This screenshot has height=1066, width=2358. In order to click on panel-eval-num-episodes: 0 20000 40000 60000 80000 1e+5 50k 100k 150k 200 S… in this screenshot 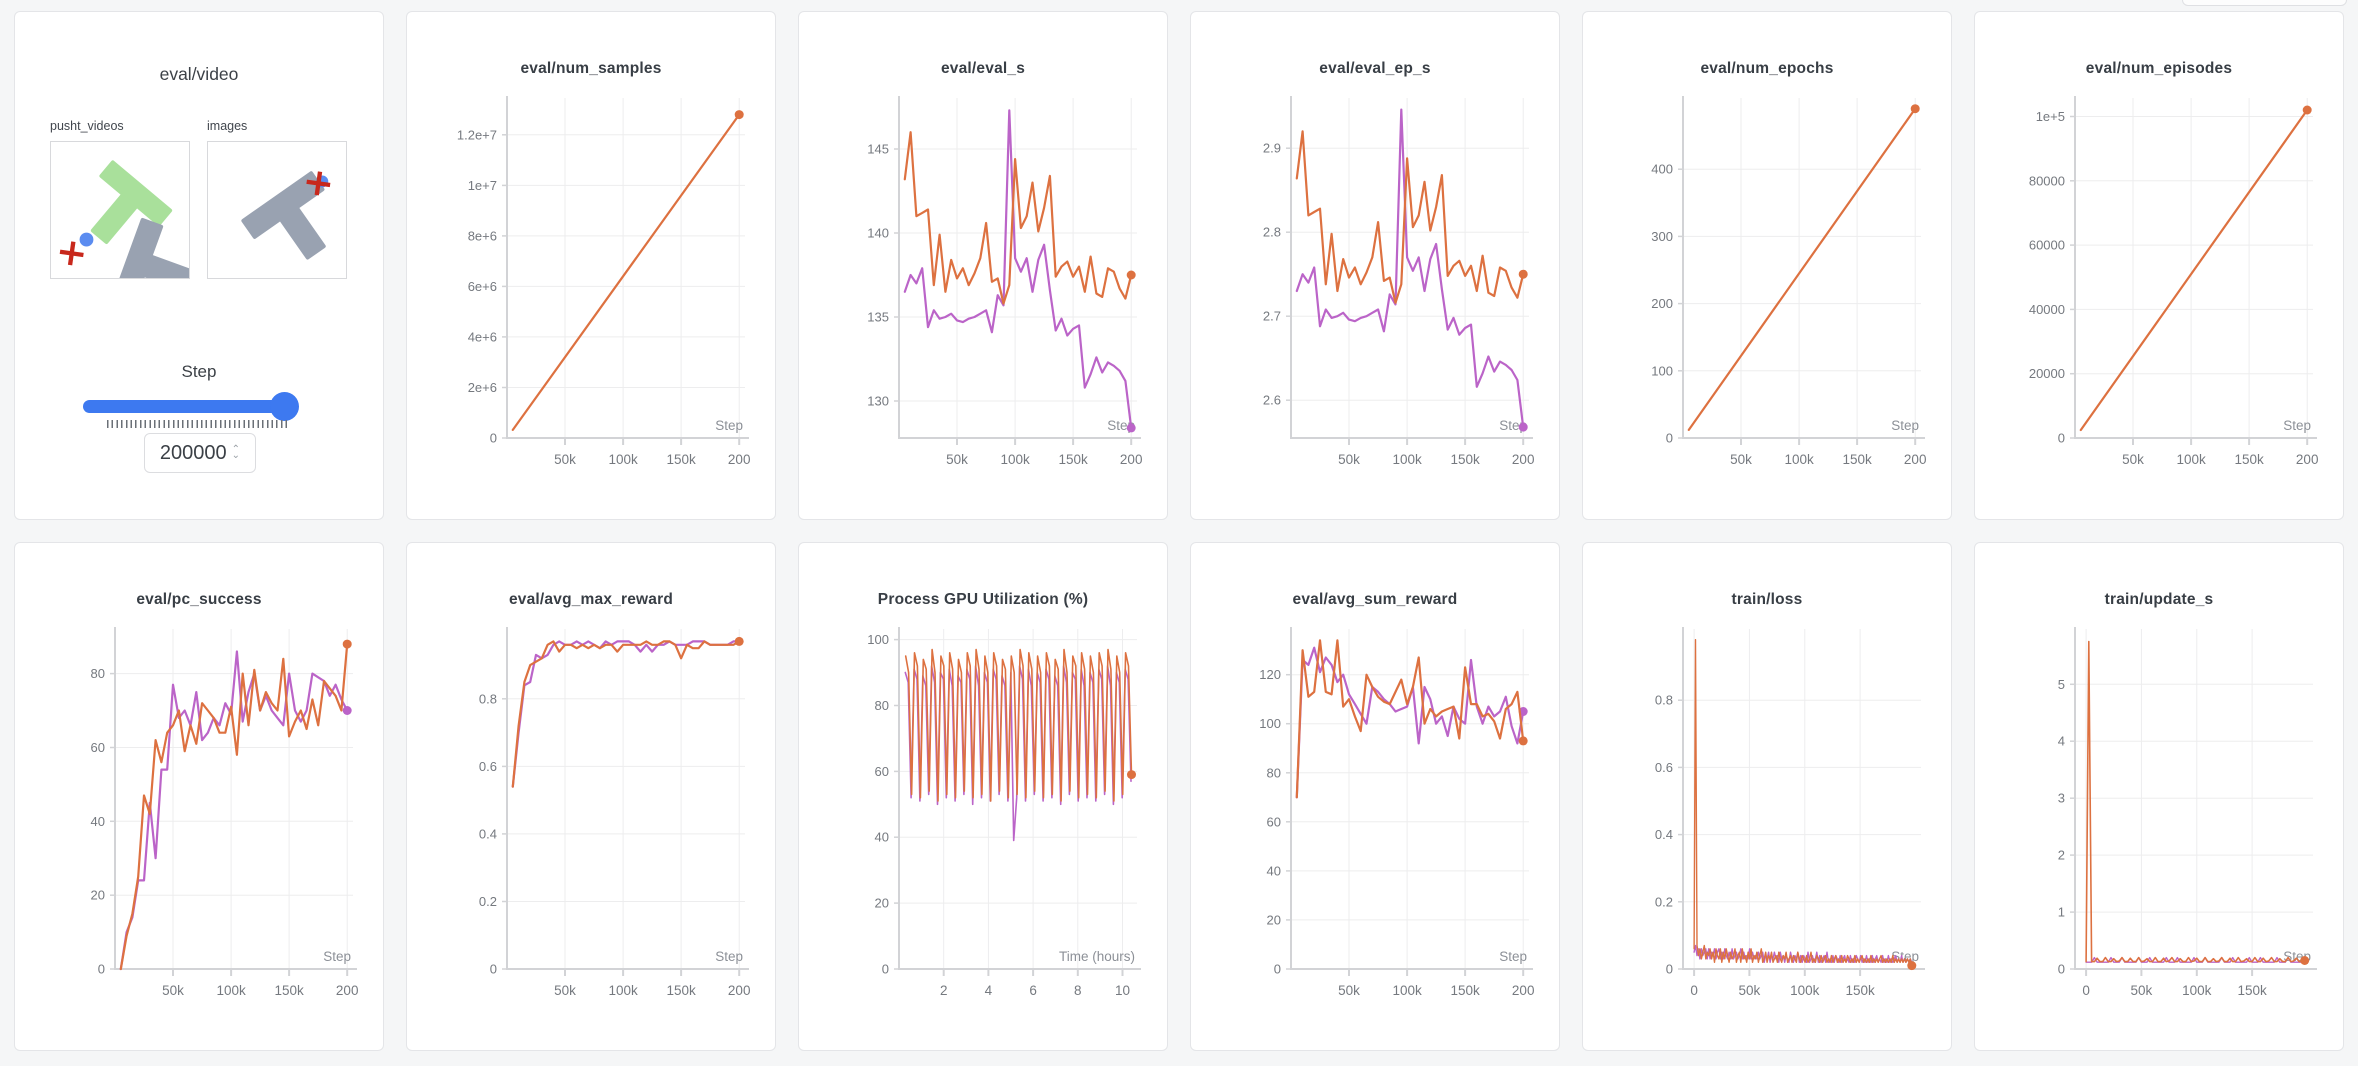, I will do `click(2159, 265)`.